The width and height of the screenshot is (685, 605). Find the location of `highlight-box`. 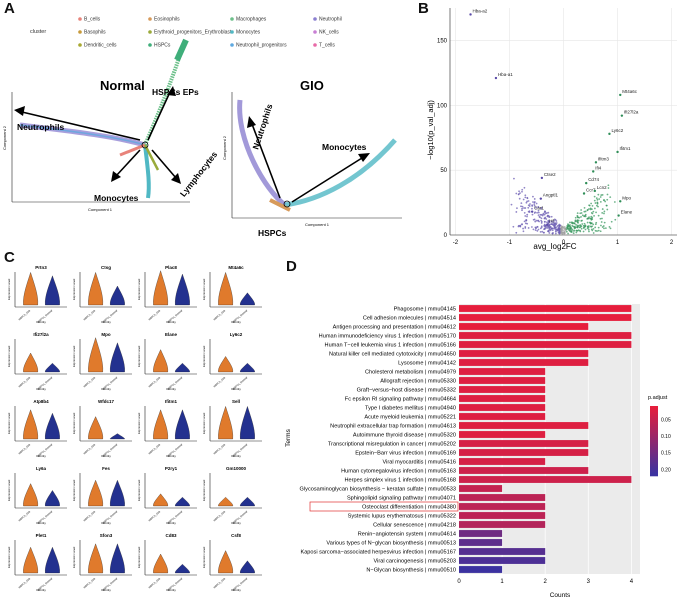

highlight-box is located at coordinates (384, 506).